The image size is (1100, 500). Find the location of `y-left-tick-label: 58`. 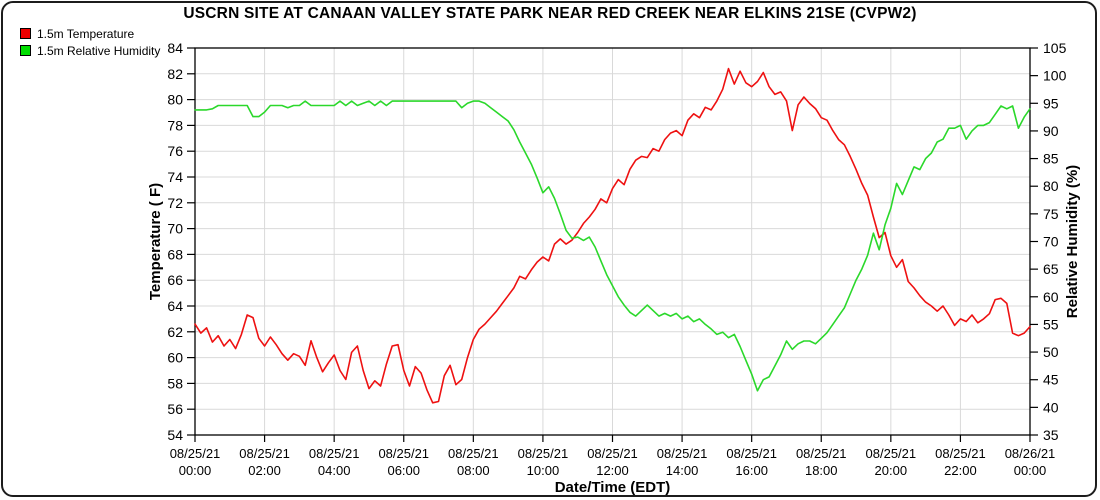

y-left-tick-label: 58 is located at coordinates (175, 383).